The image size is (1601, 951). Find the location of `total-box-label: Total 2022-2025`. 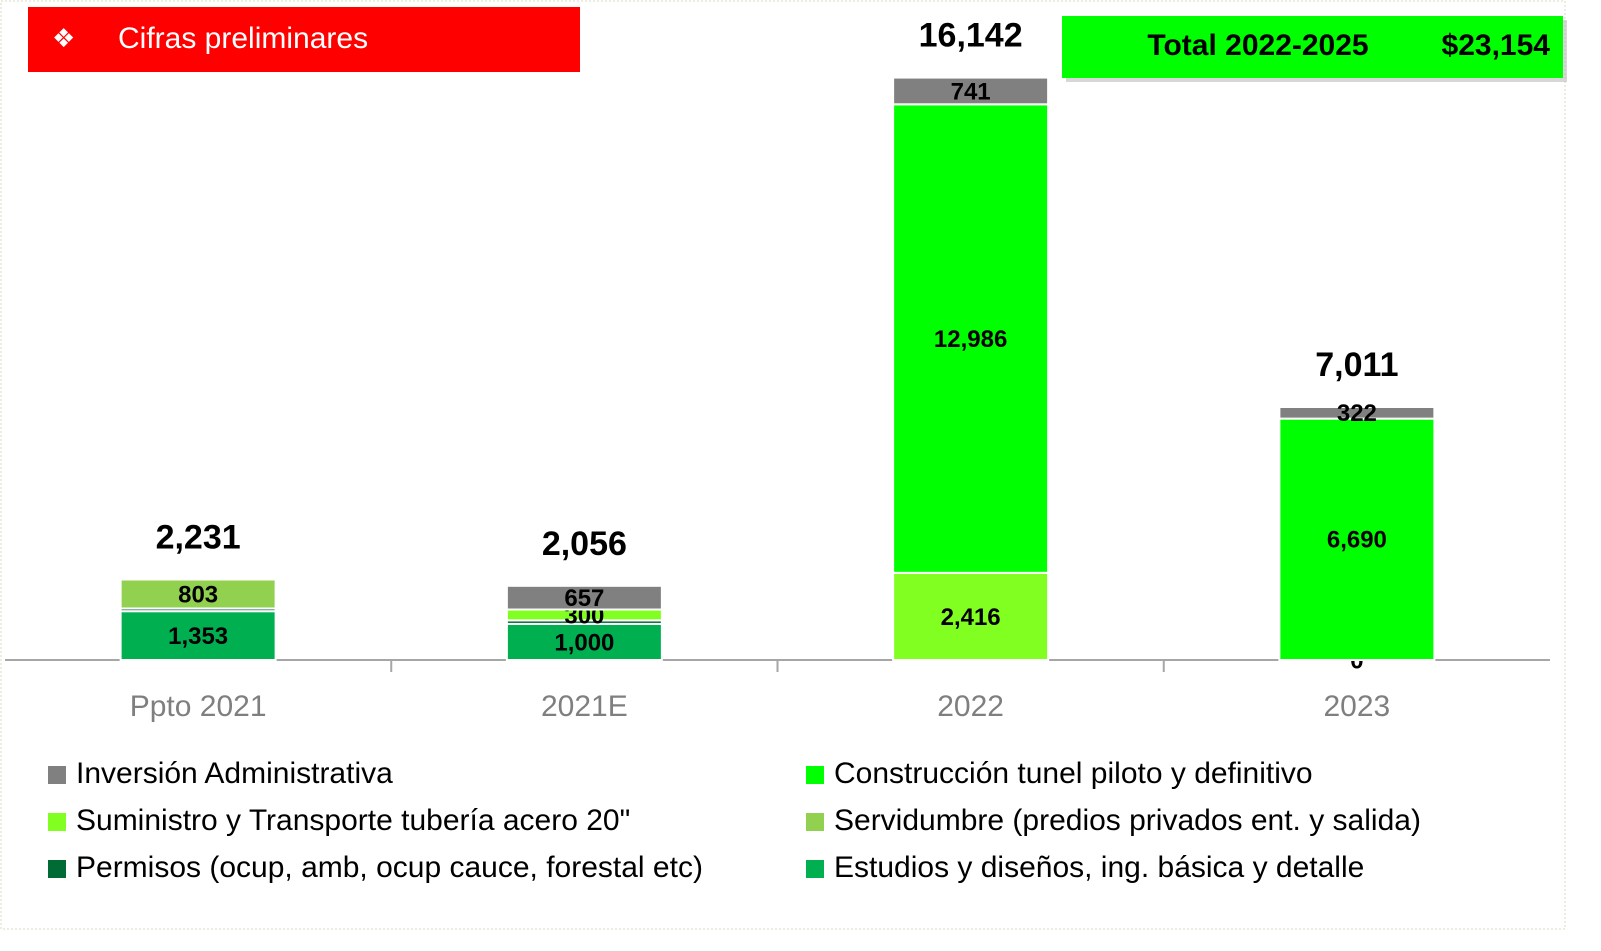

total-box-label: Total 2022-2025 is located at coordinates (1257, 45).